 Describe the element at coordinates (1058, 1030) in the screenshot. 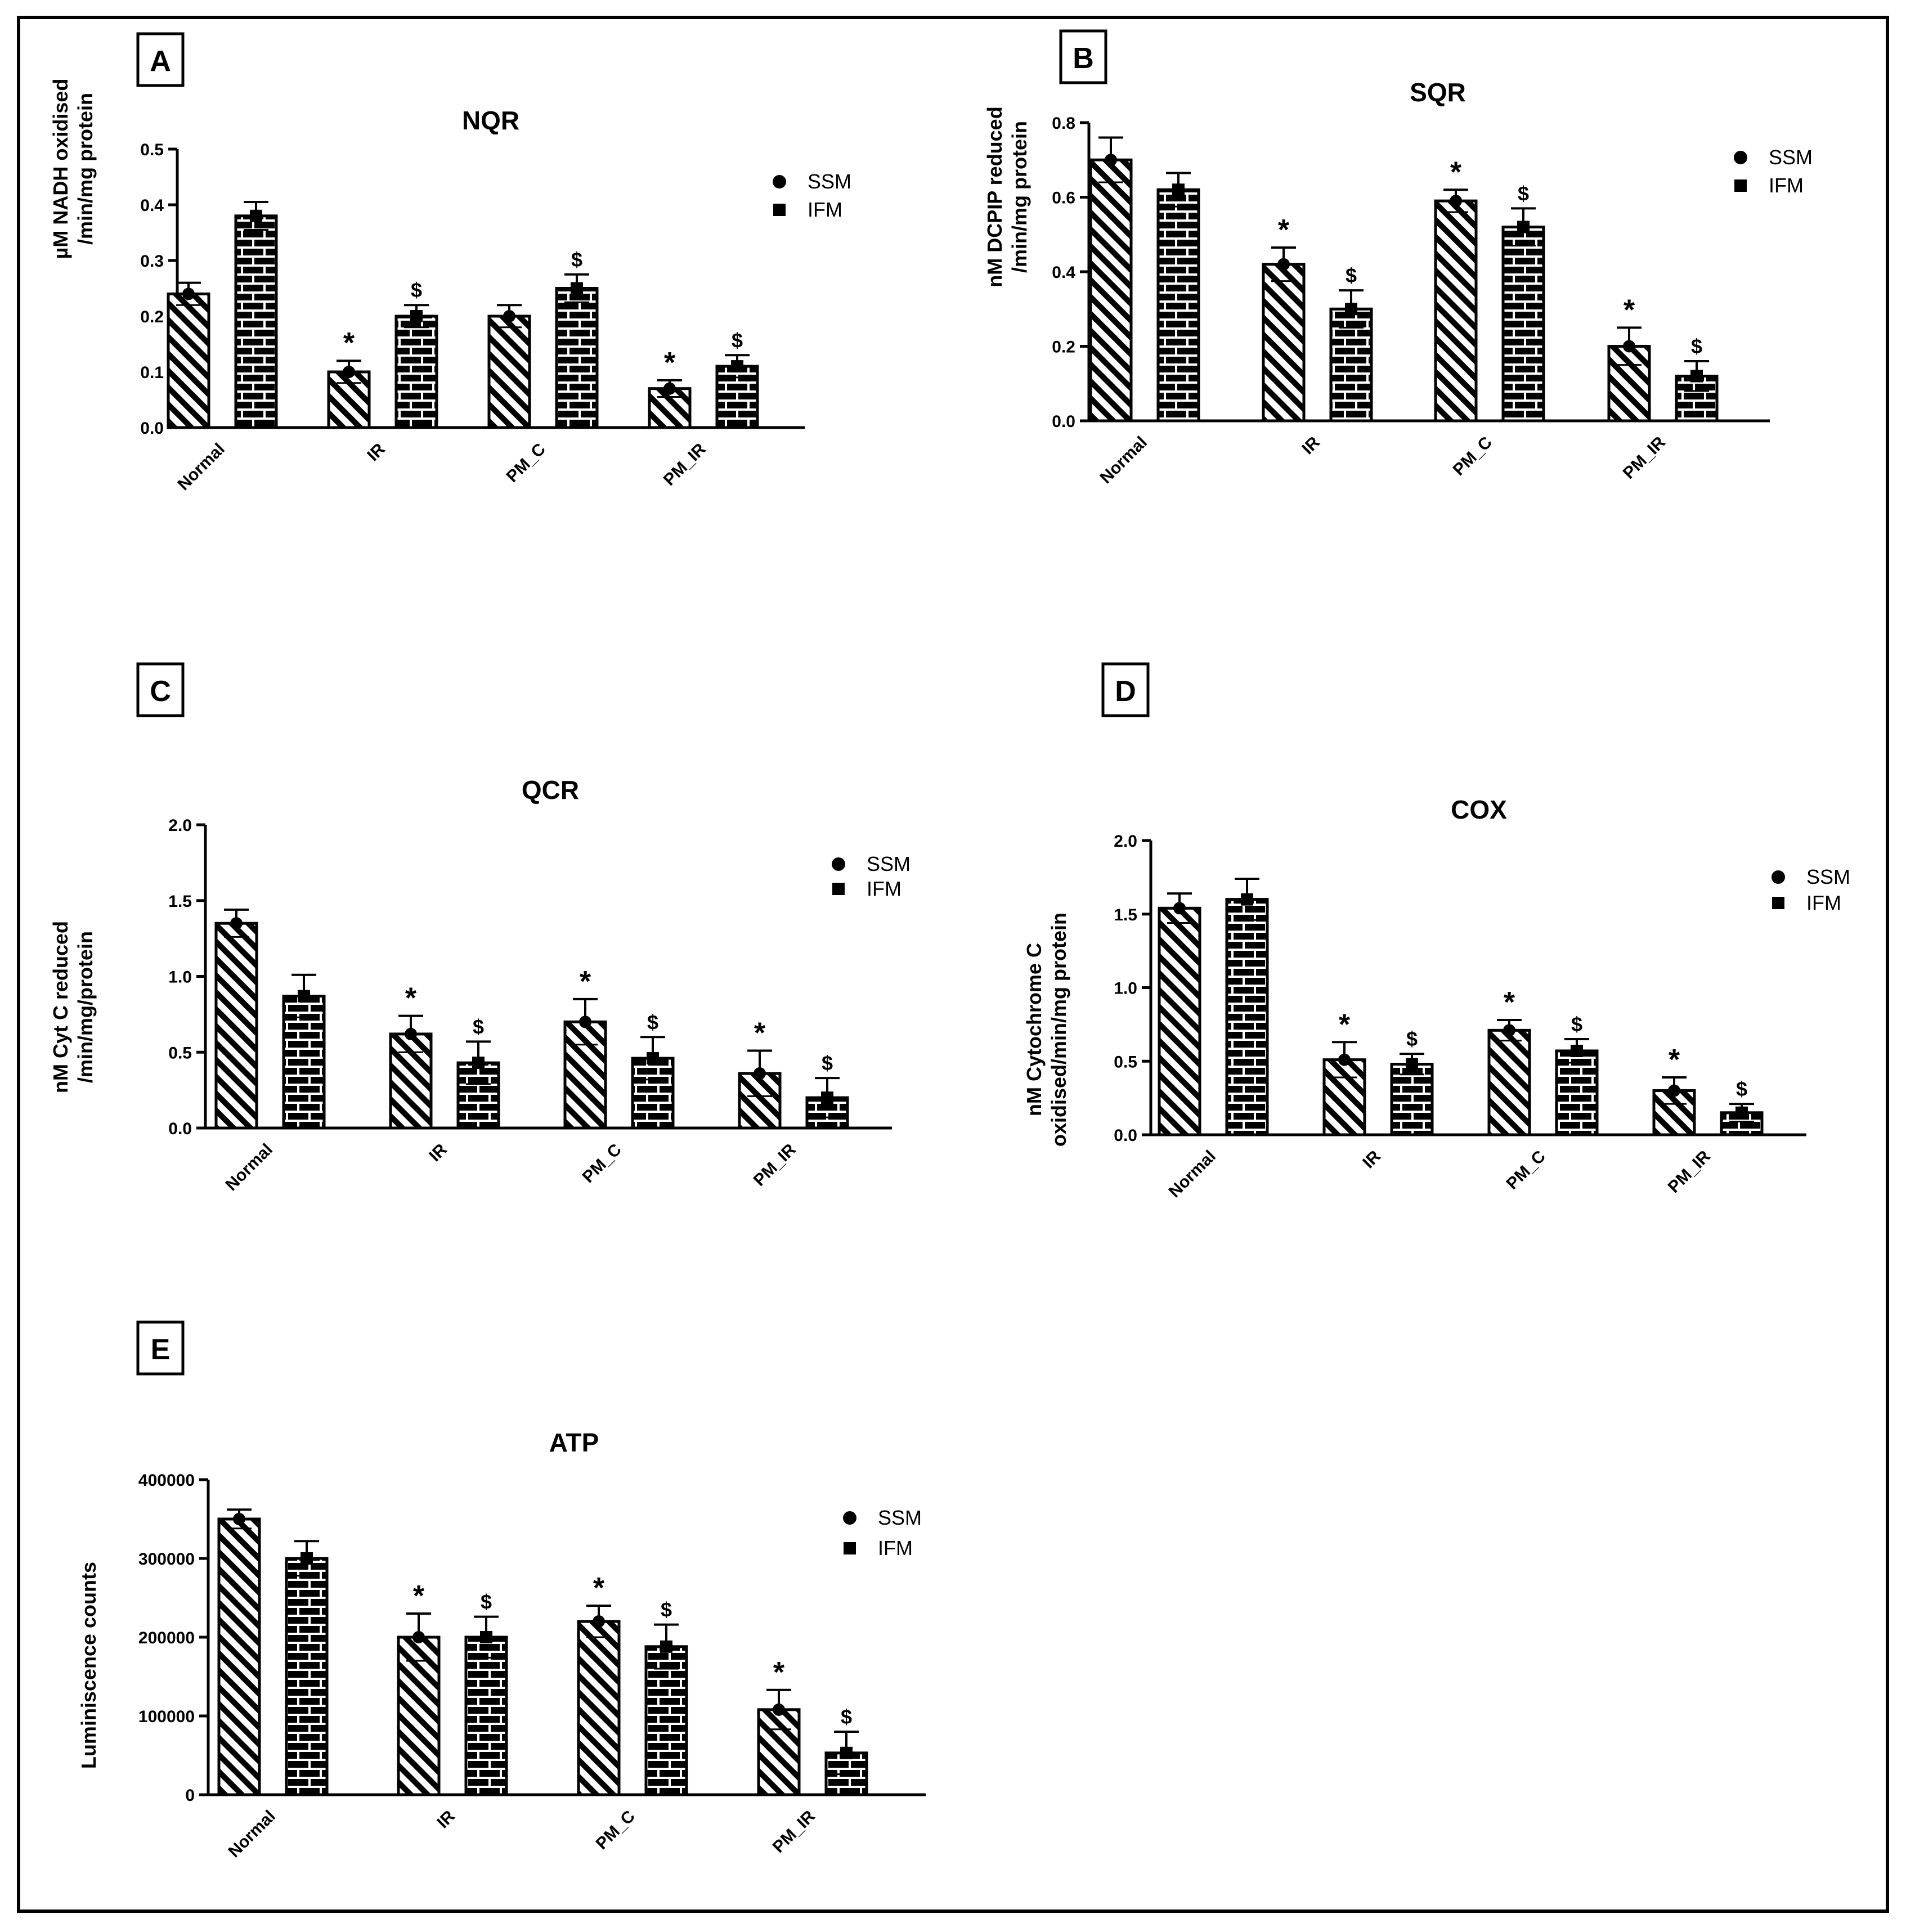

I see `y-axis-label-line: oxidised/min/mg protein` at that location.